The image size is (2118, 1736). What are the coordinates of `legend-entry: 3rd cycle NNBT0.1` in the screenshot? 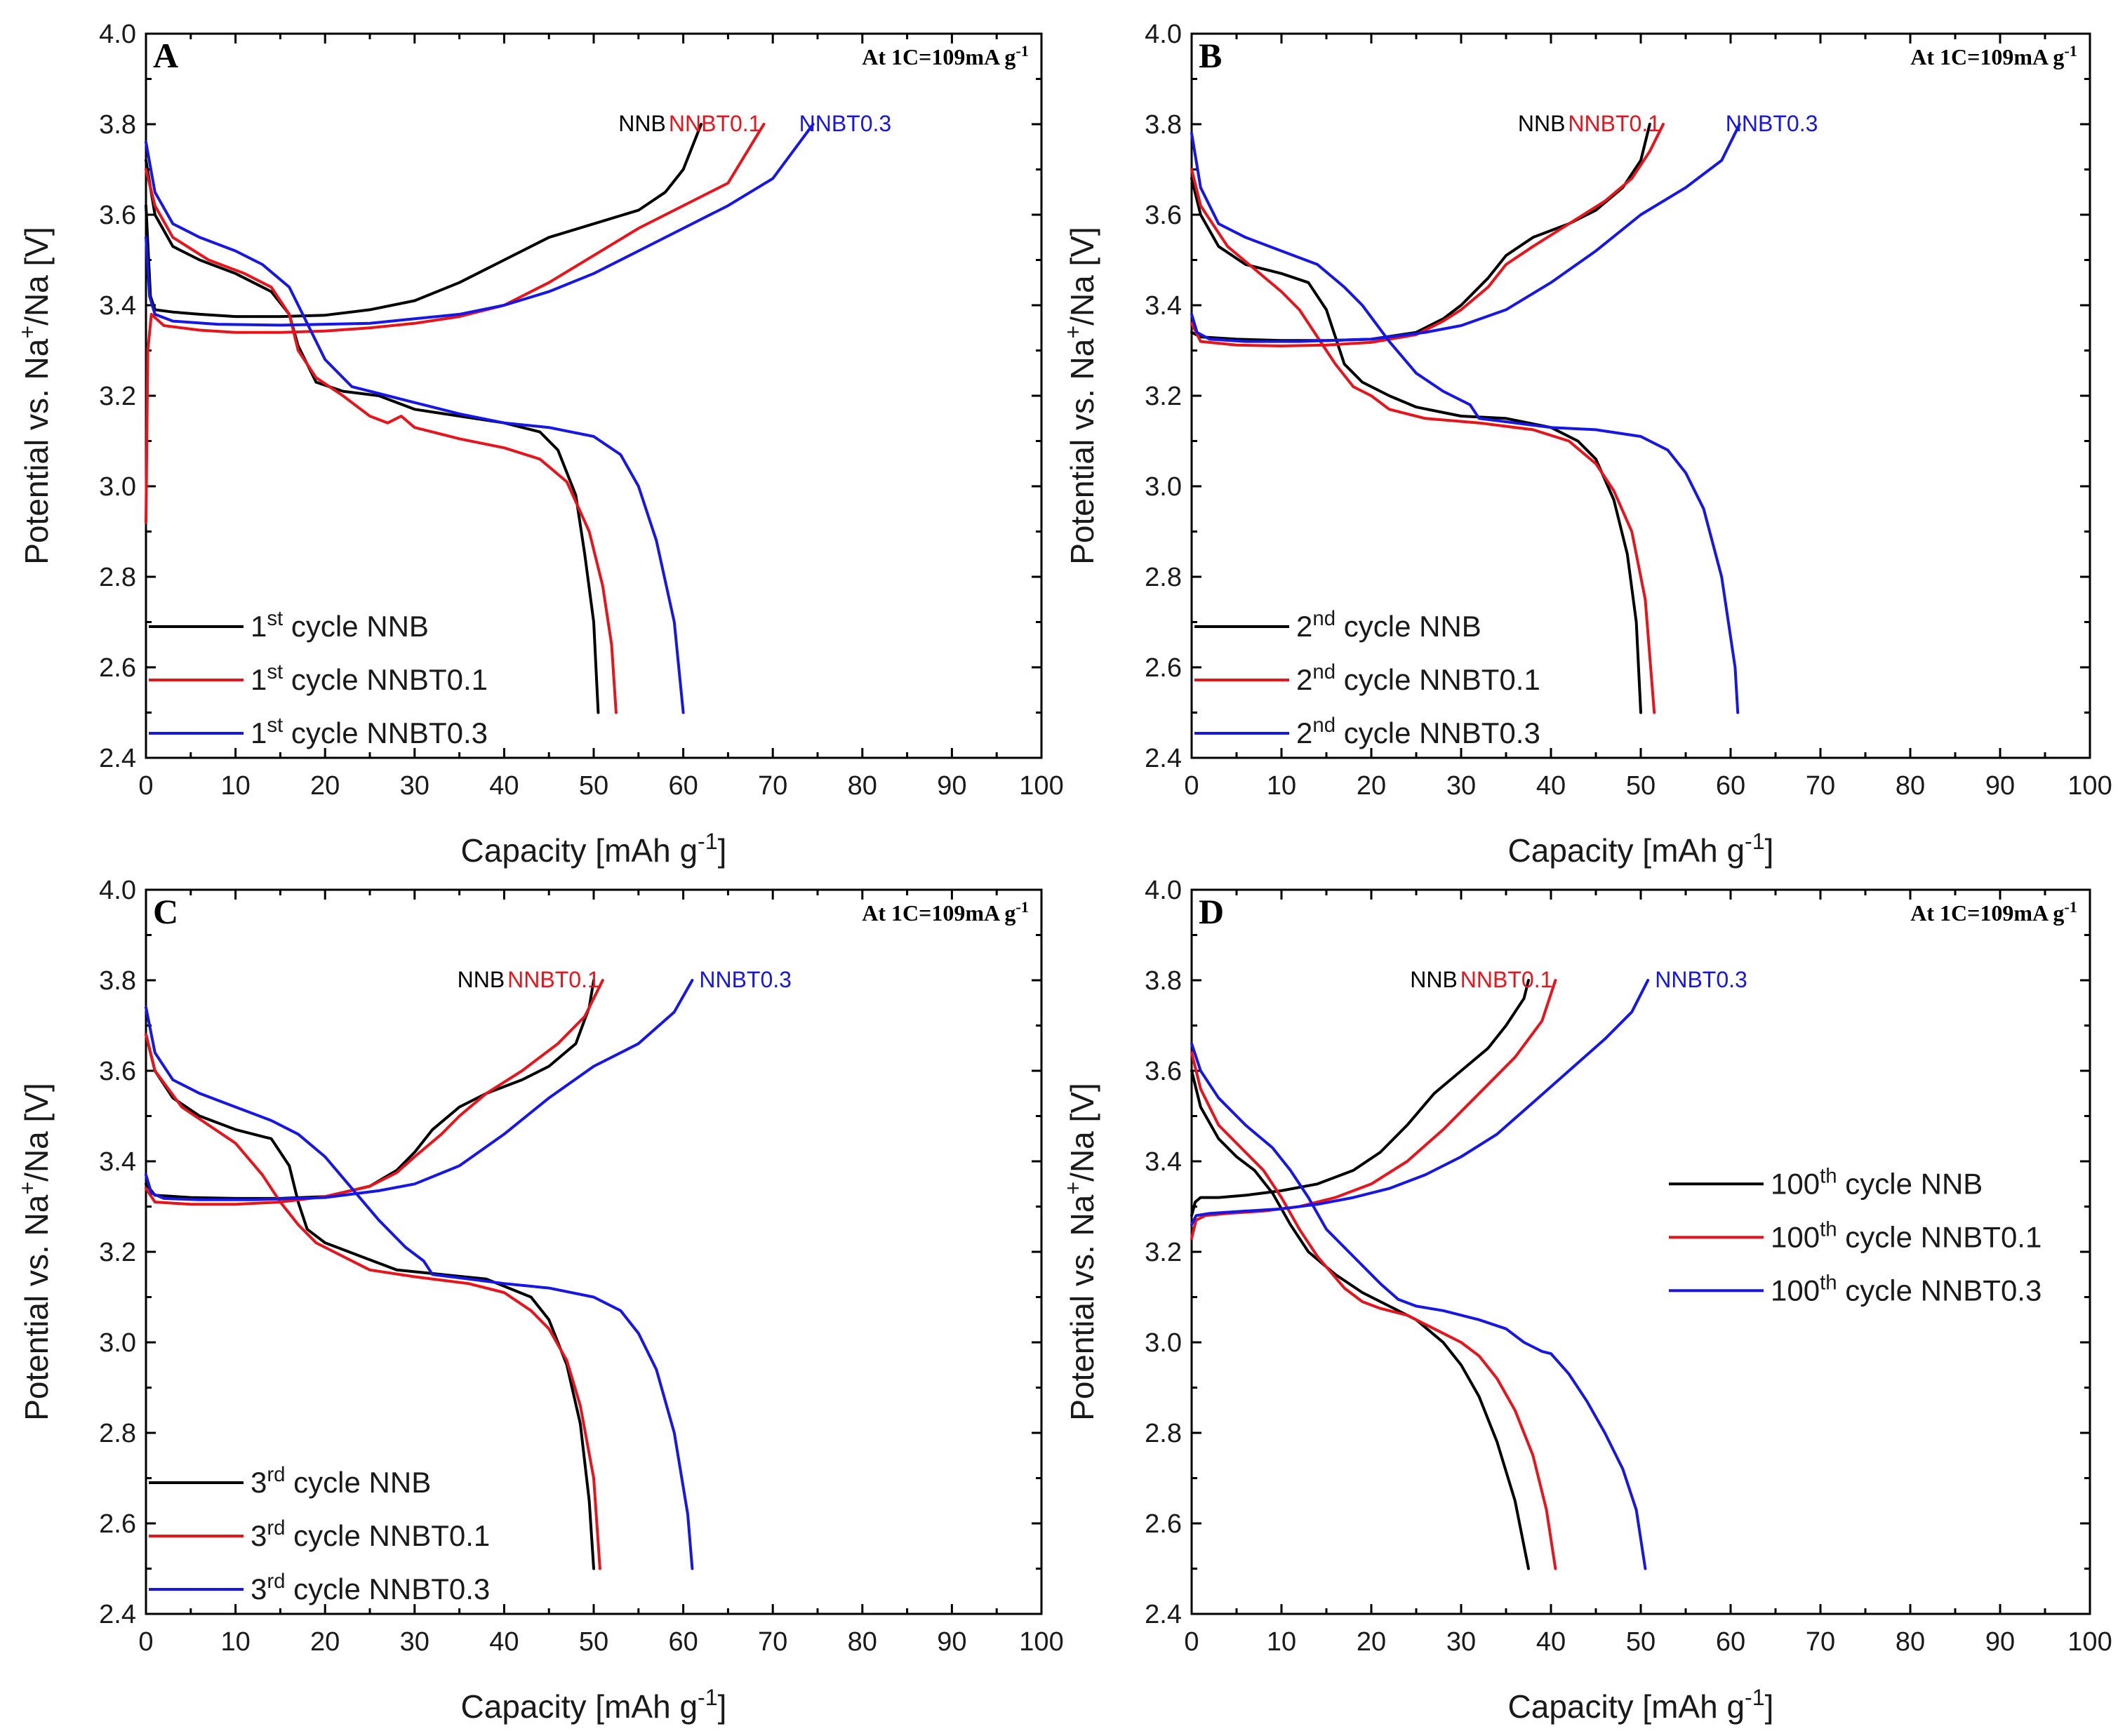 It's located at (370, 1534).